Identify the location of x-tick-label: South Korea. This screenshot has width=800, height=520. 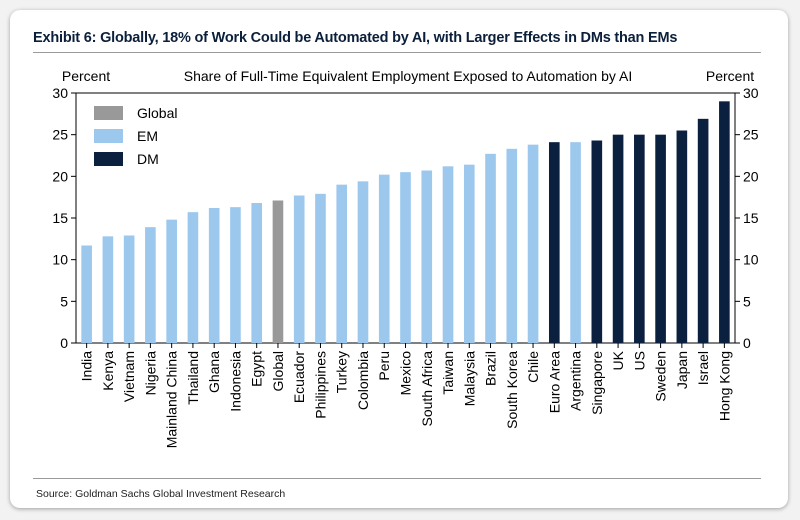
(512, 390).